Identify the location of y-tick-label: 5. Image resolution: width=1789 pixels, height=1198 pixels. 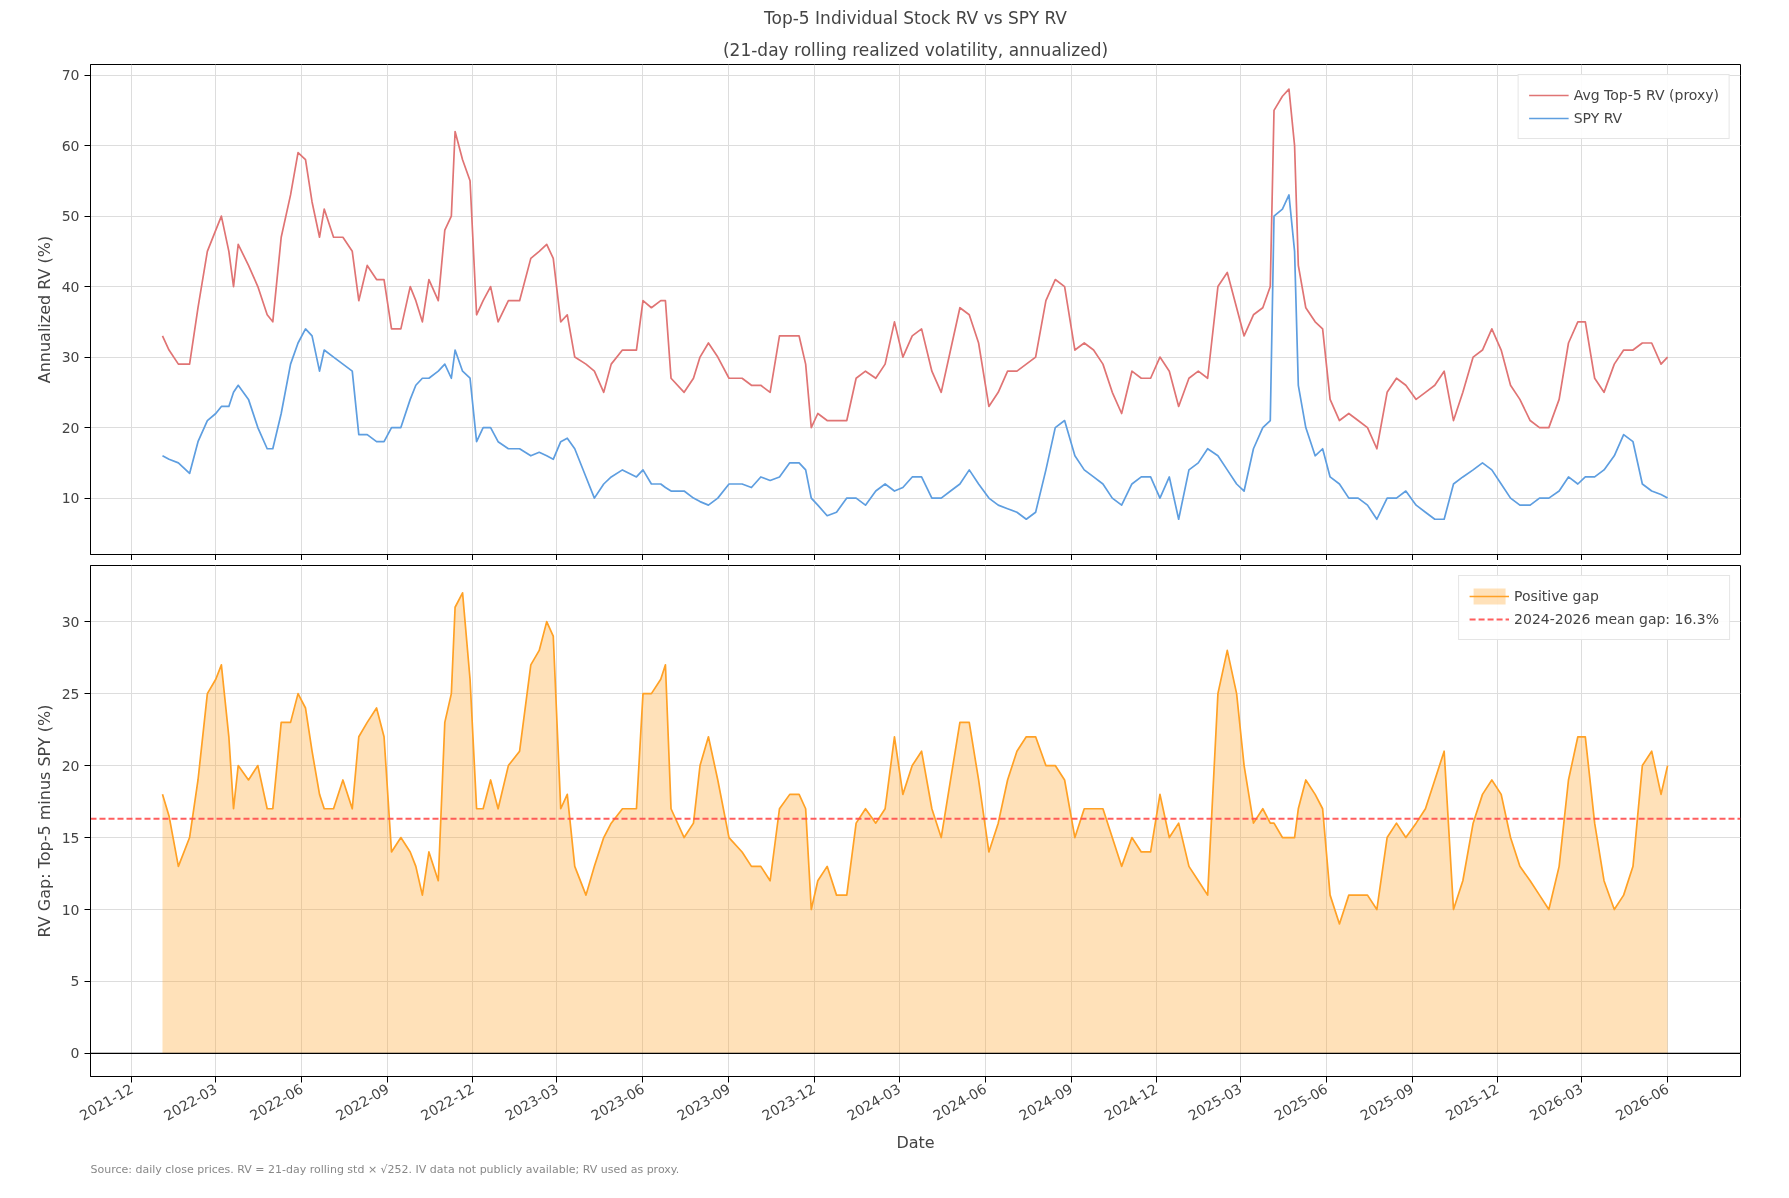
(75, 981).